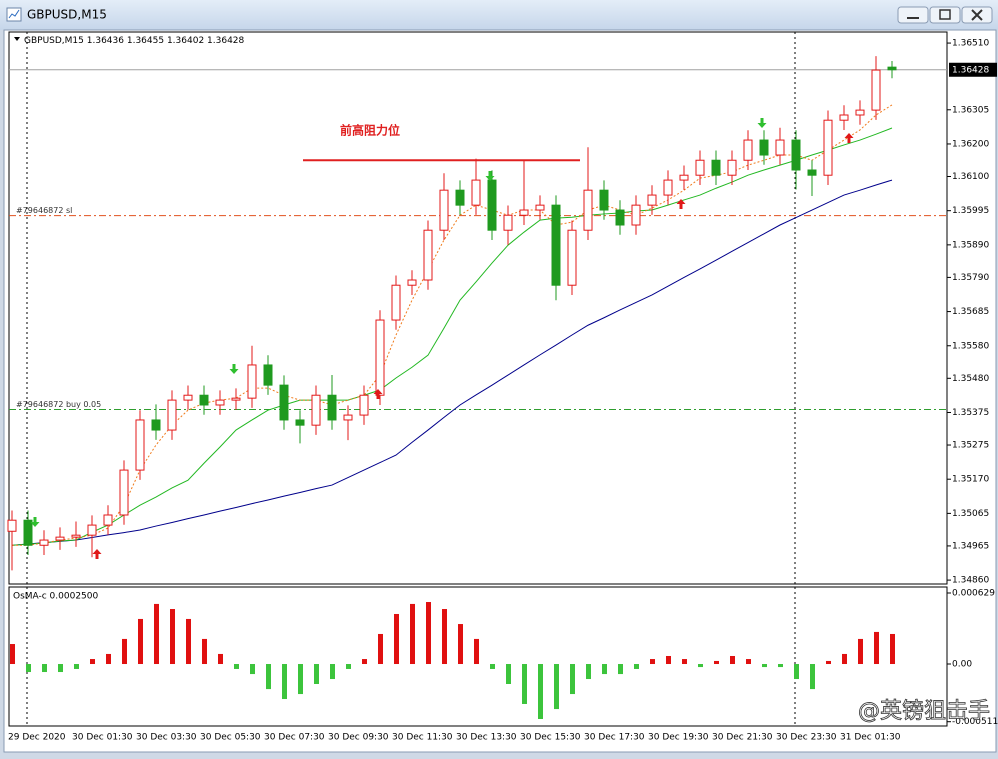 Image resolution: width=998 pixels, height=759 pixels. What do you see at coordinates (806, 738) in the screenshot?
I see `x-tick-label: 30 Dec 23:30` at bounding box center [806, 738].